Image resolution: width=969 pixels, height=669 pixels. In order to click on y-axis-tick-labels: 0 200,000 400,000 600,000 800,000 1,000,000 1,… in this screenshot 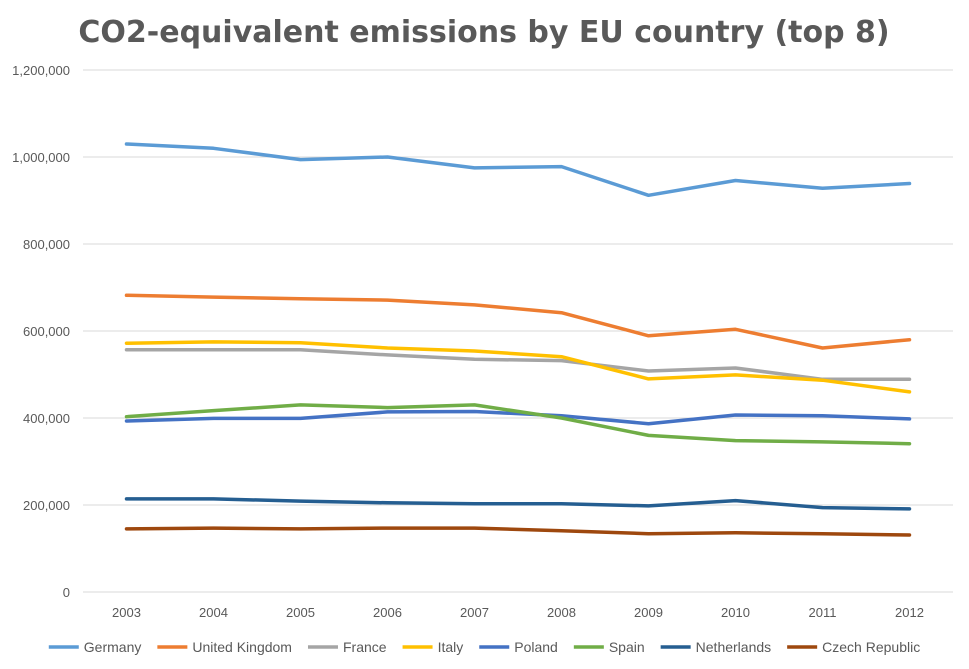, I will do `click(41, 331)`.